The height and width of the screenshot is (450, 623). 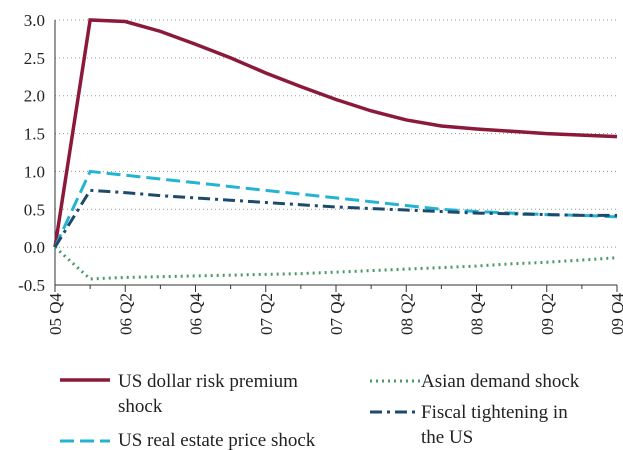 I want to click on y-tick-label: 0.0, so click(x=34, y=247).